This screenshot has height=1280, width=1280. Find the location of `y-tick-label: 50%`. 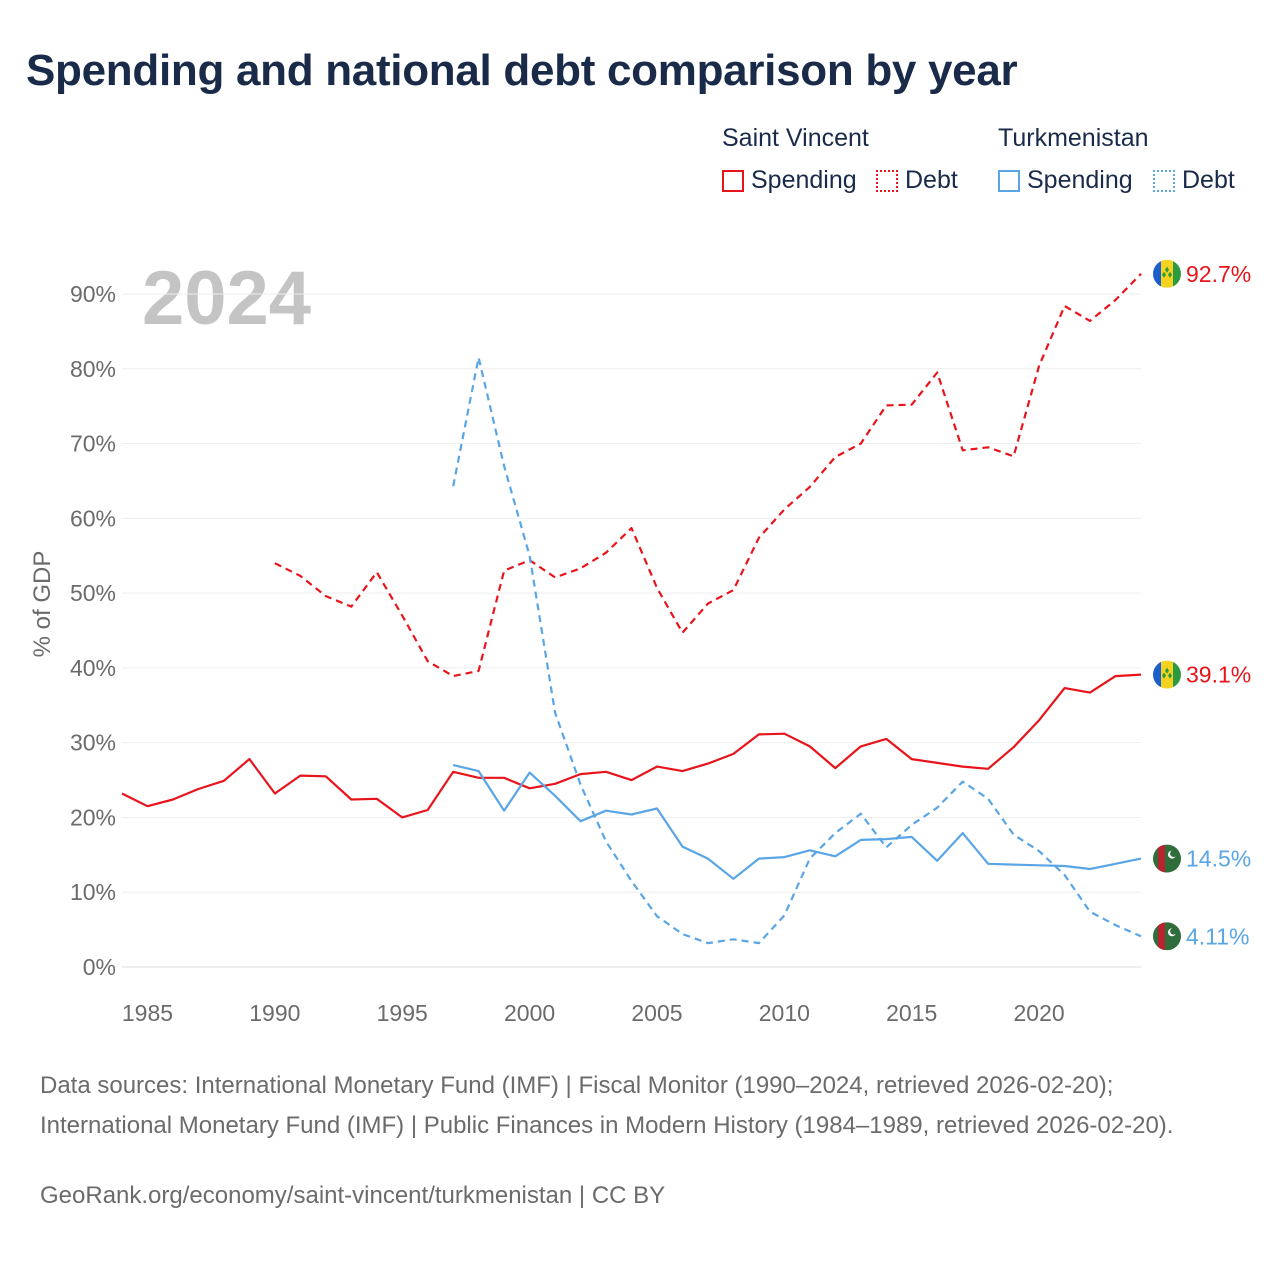

y-tick-label: 50% is located at coordinates (93, 593).